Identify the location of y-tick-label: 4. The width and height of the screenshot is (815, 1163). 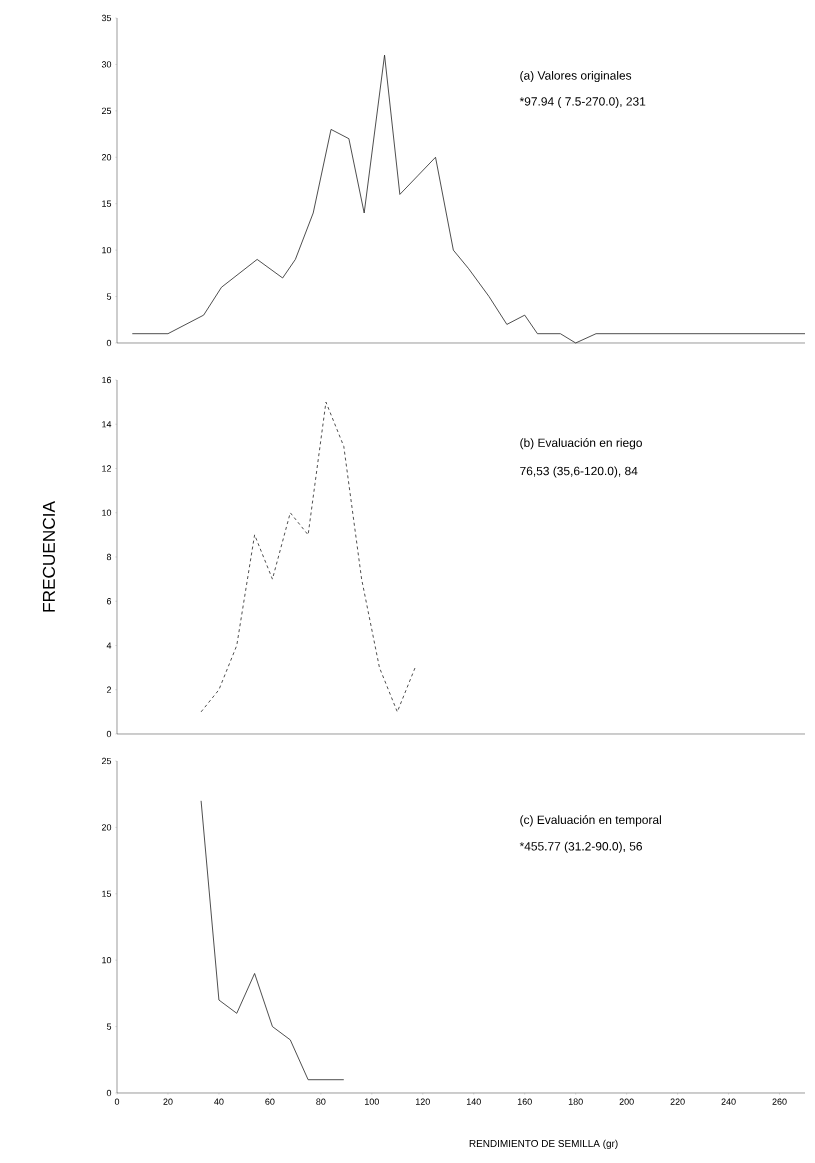
(109, 645).